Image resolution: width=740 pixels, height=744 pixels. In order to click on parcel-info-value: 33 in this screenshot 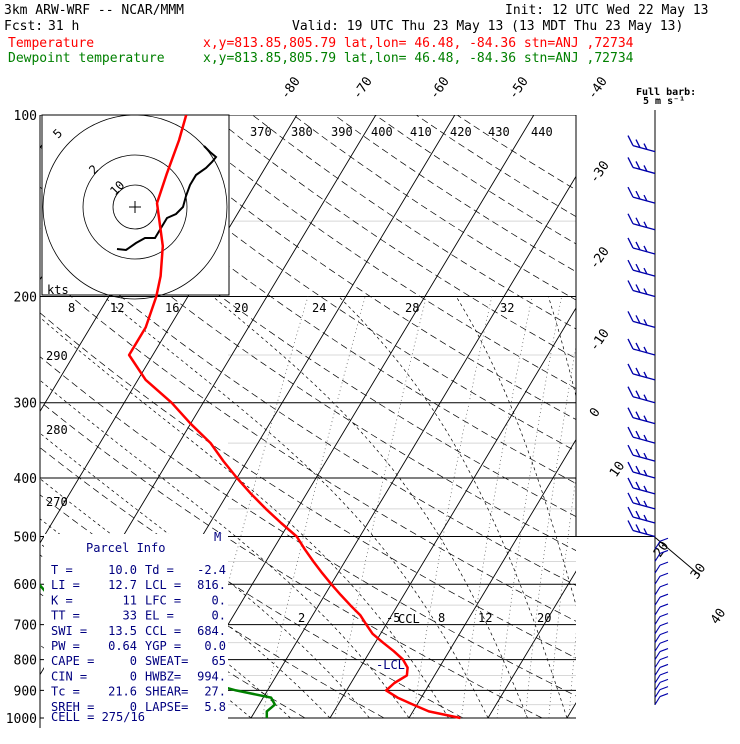, I will do `click(130, 616)`.